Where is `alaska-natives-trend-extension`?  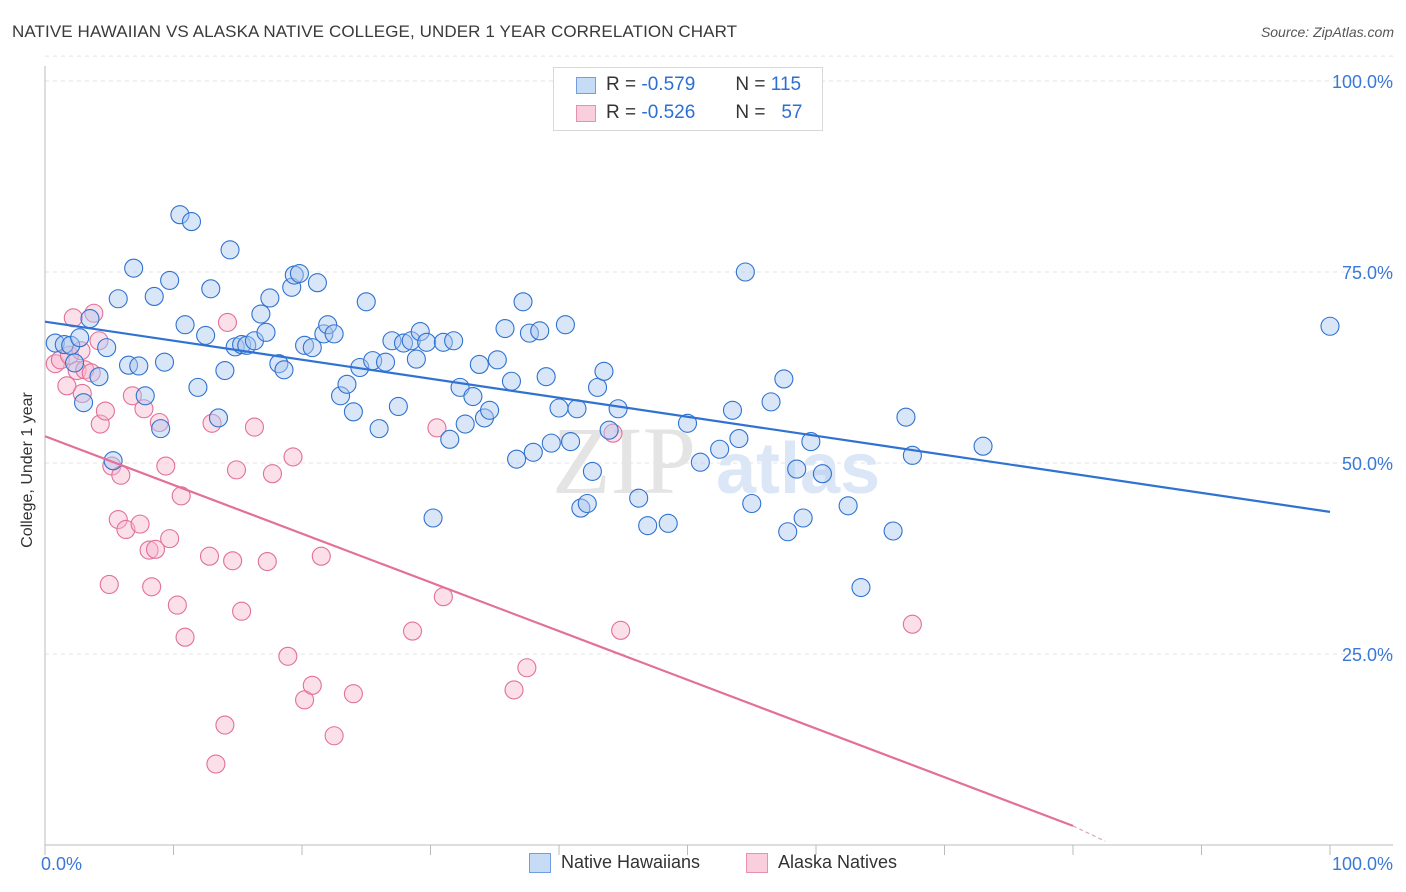 alaska-natives-trend-extension is located at coordinates (1089, 833).